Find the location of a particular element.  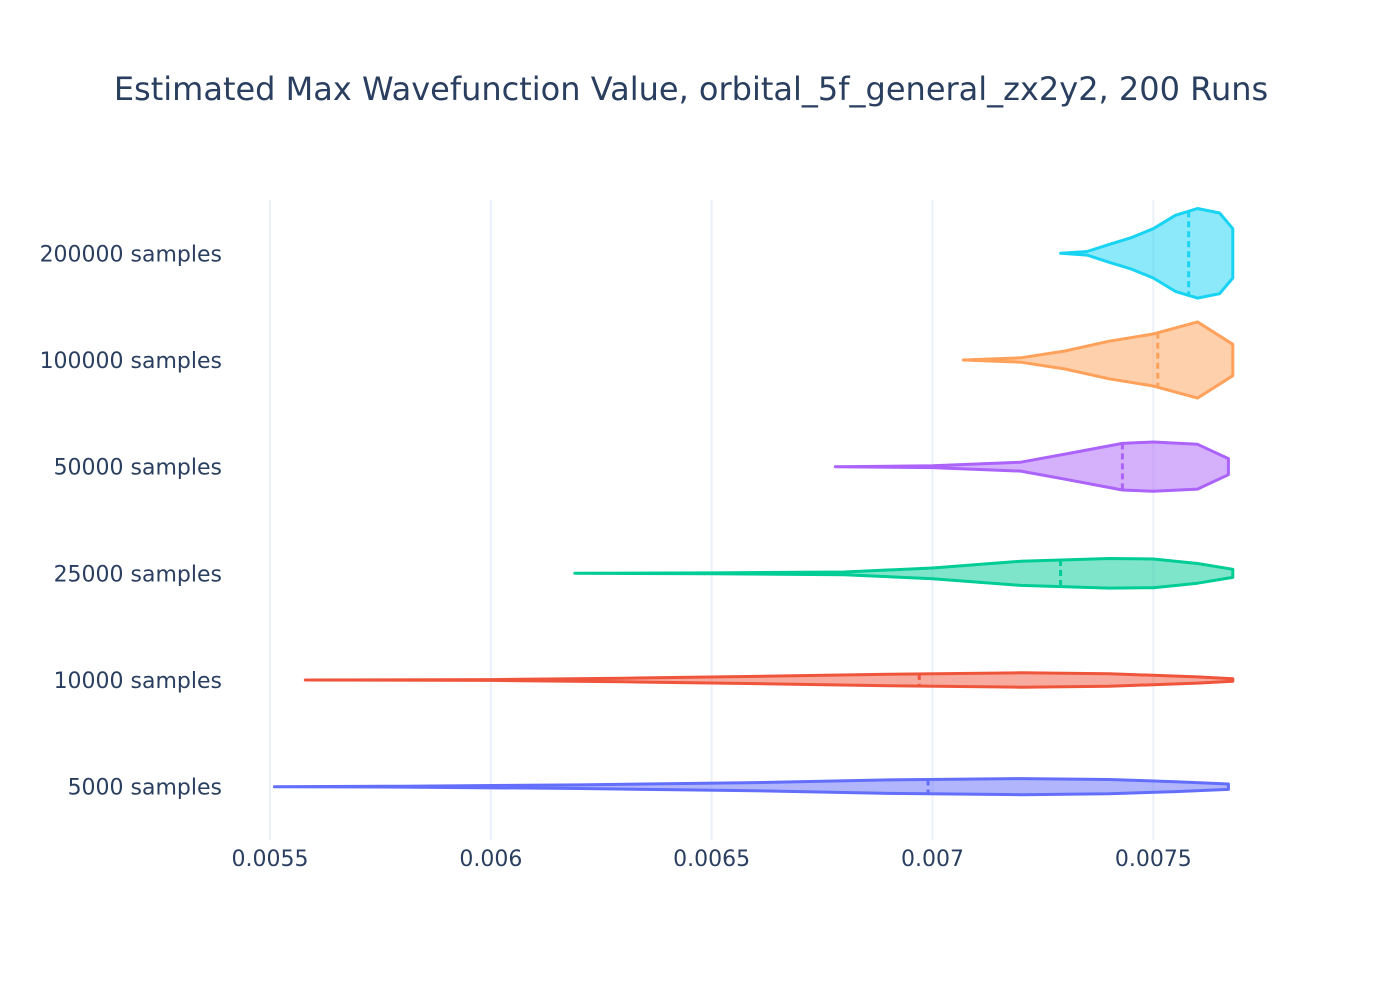

violin-200000-samples is located at coordinates (1147, 253).